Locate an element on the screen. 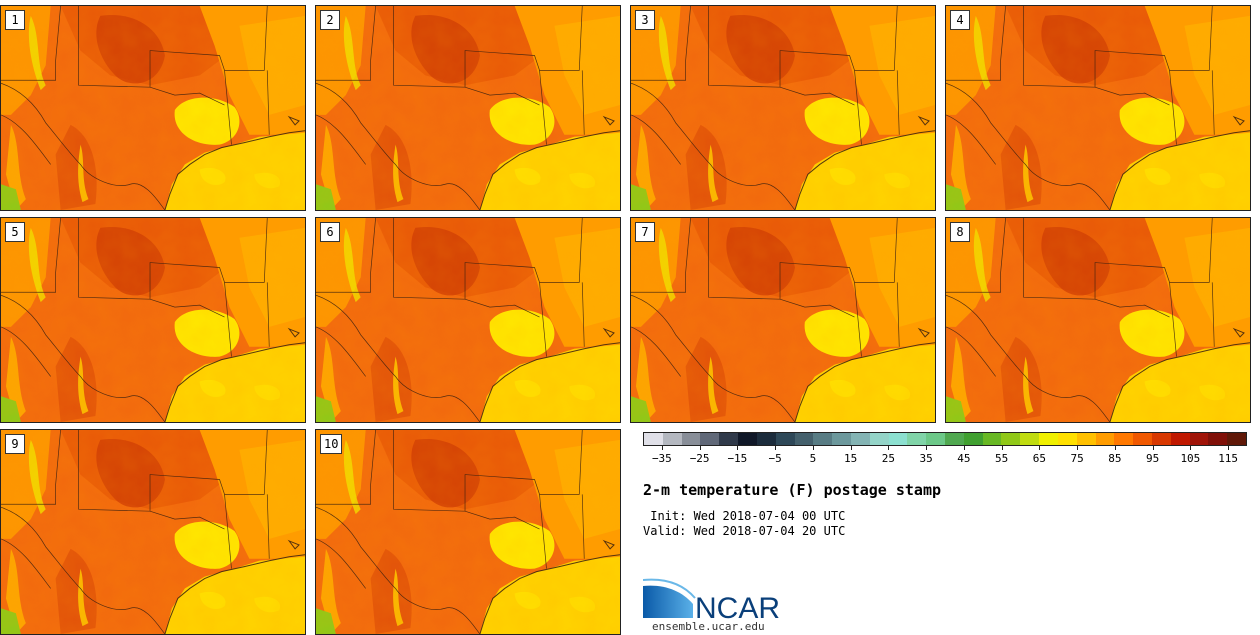 The height and width of the screenshot is (635, 1260). member-map-10: 10 is located at coordinates (468, 532).